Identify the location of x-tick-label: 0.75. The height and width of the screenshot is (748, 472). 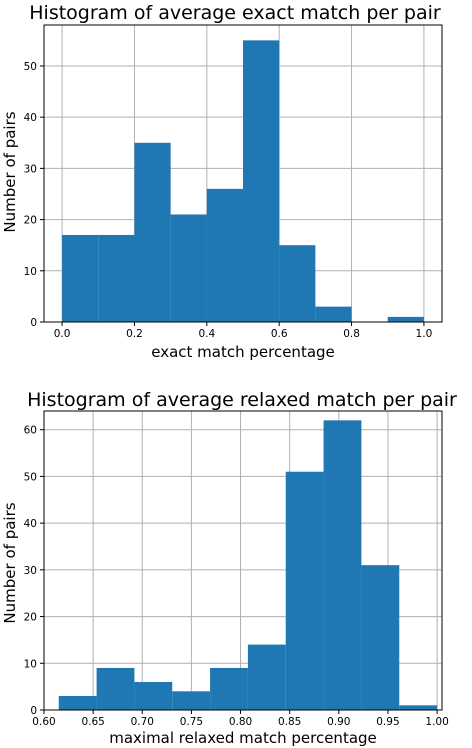
(191, 722).